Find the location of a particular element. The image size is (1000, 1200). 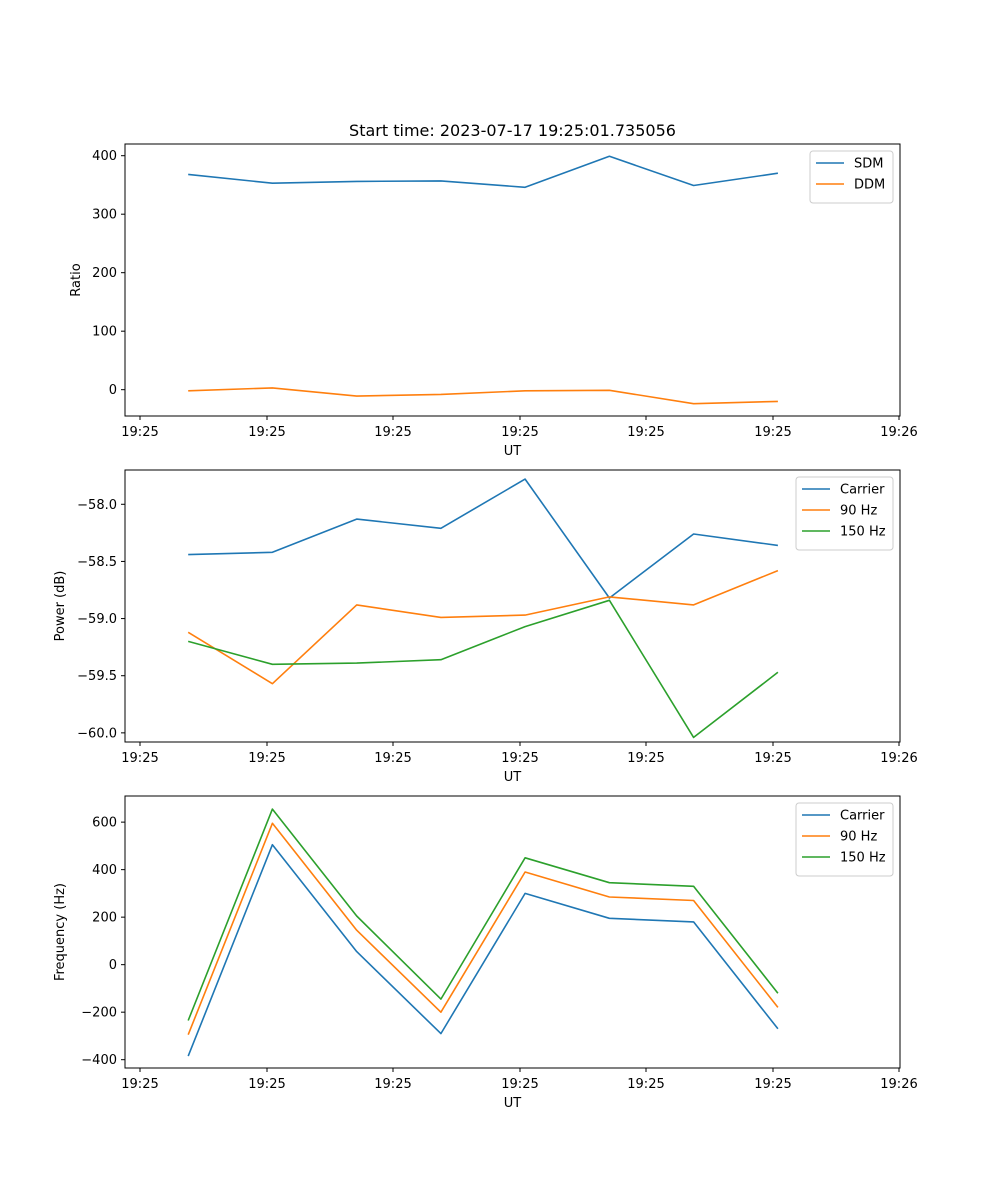

y-axis-label: Ratio is located at coordinates (76, 279).